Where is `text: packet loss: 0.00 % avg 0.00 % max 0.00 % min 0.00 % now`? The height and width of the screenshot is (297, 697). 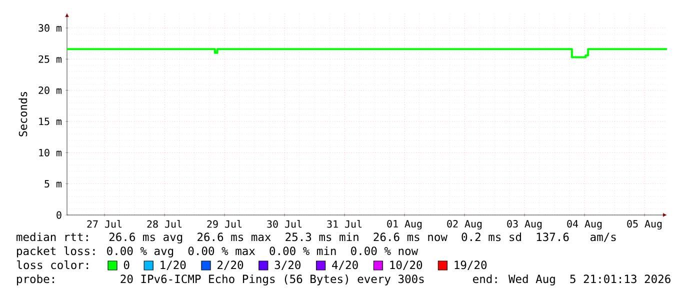
text: packet loss: 0.00 % avg 0.00 % max 0.00 % min 0.00 % now is located at coordinates (217, 252).